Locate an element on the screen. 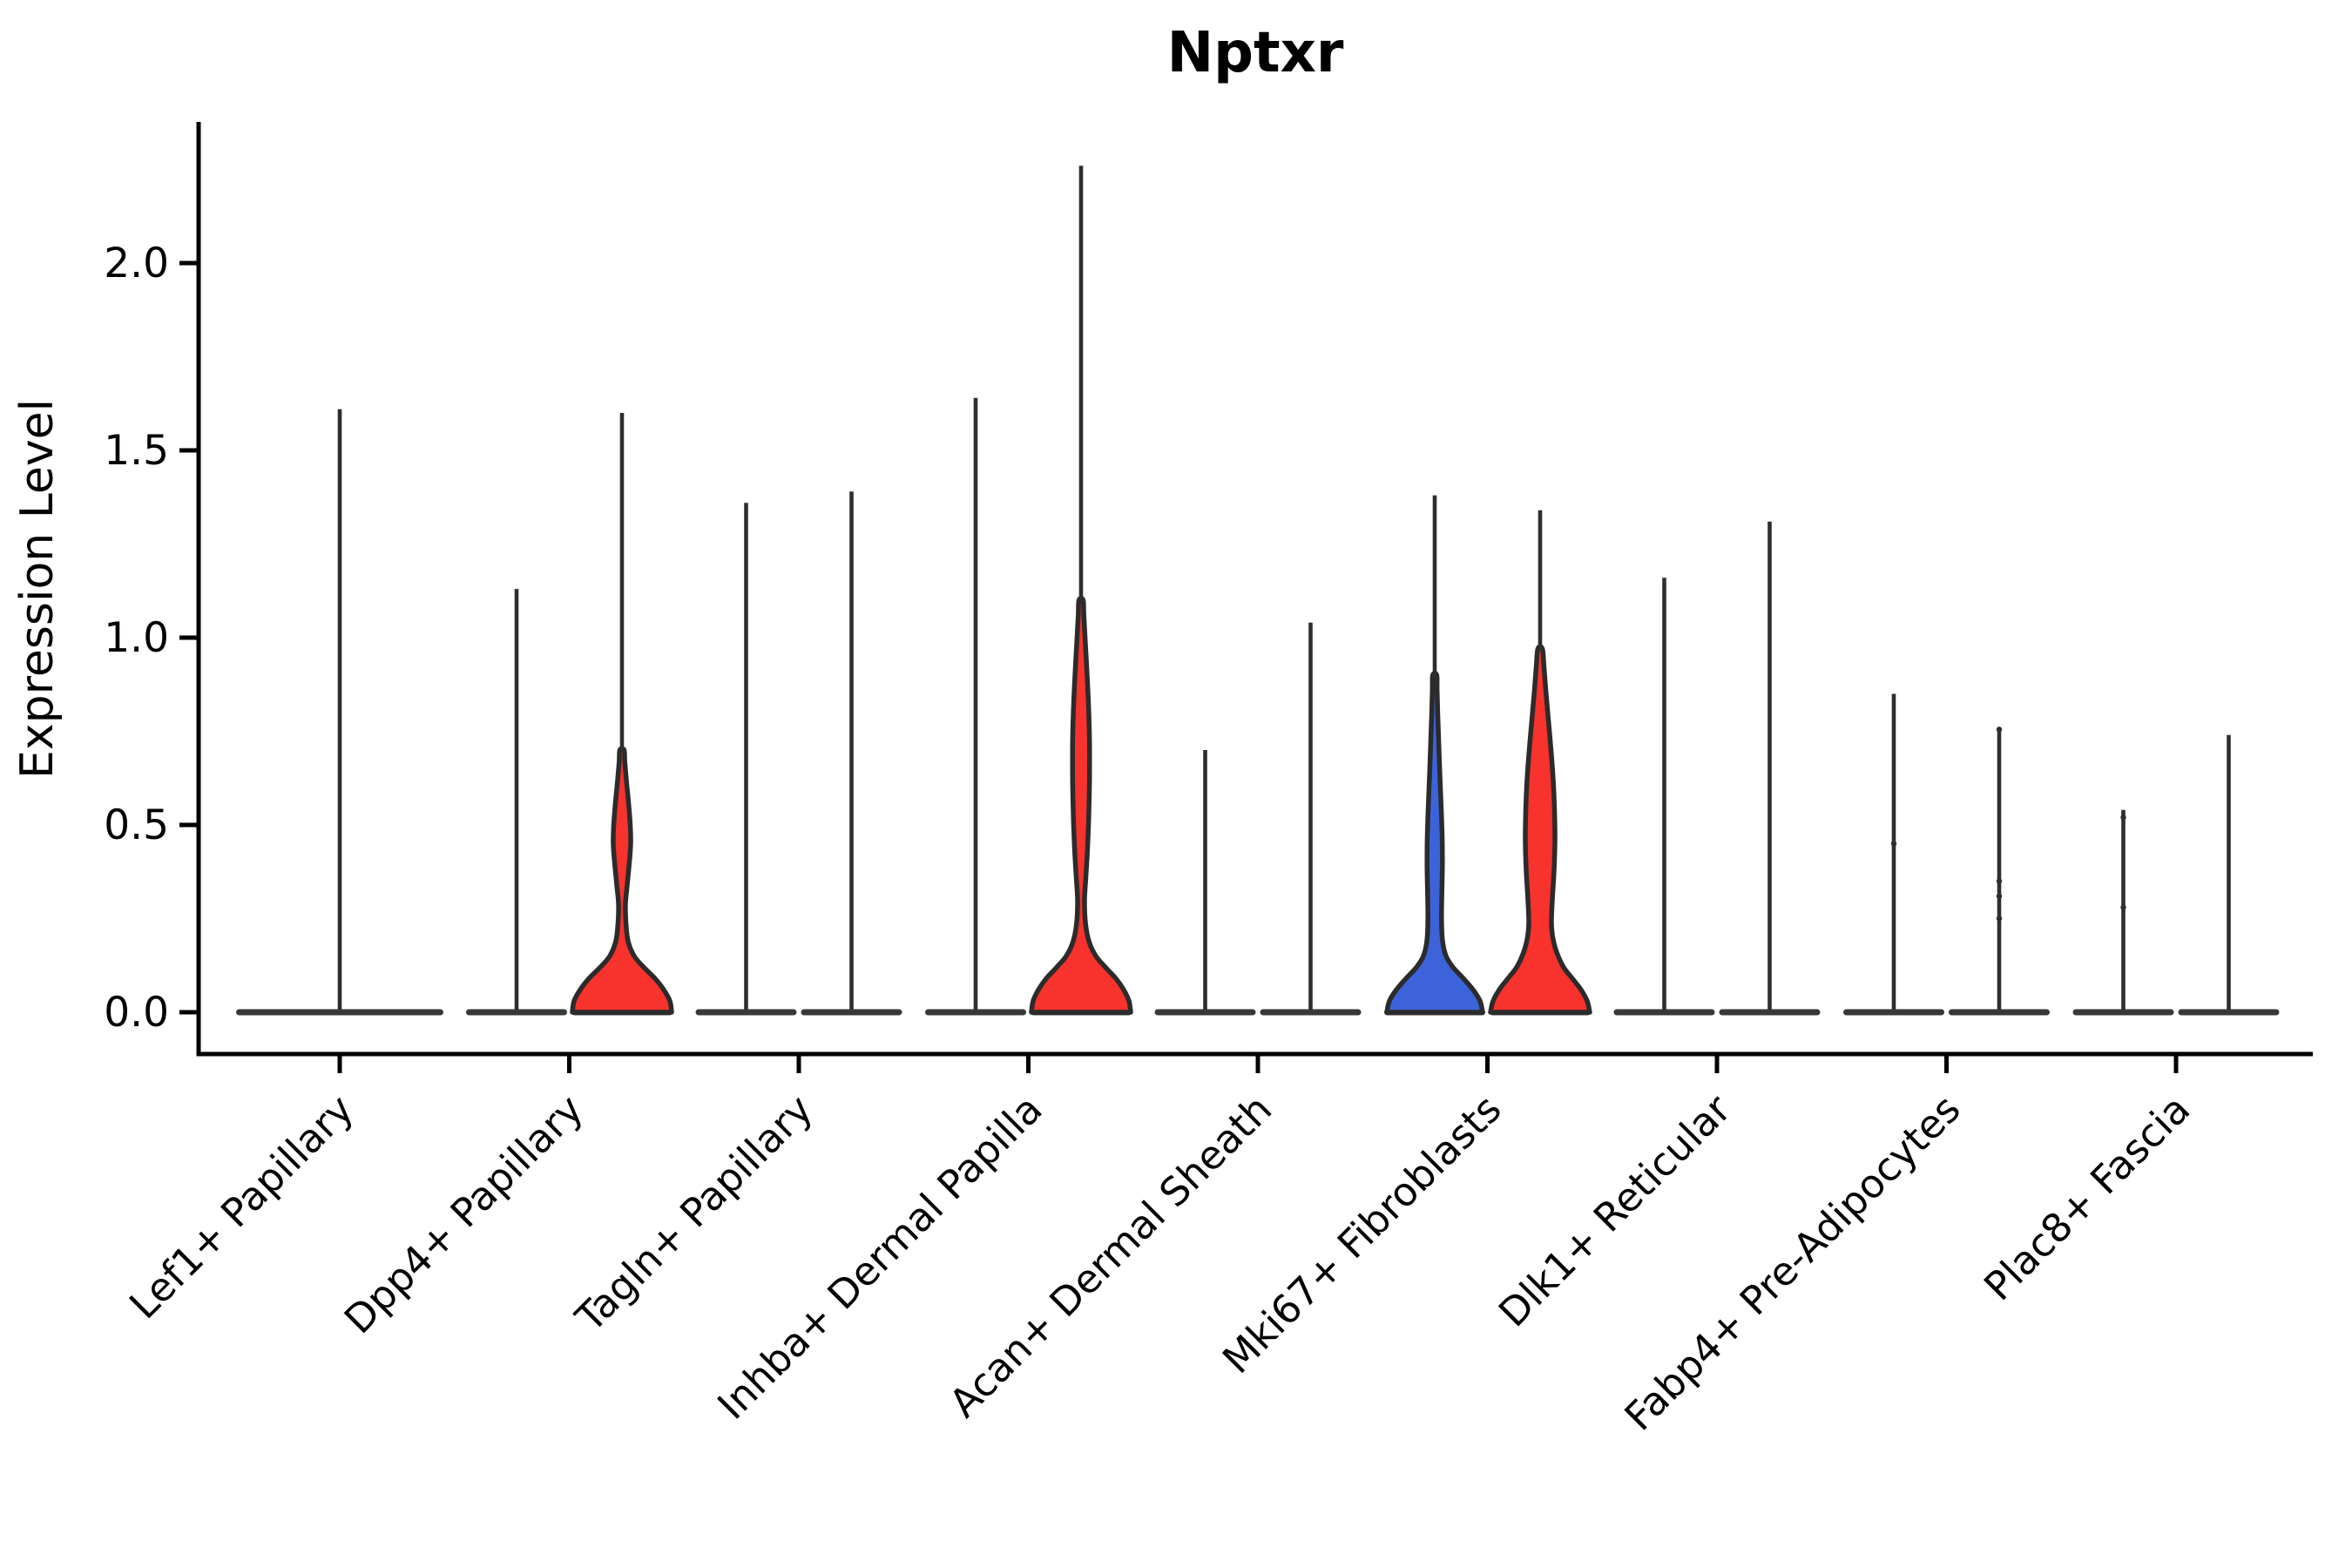  x-tick-label: Plac8+ Fascia is located at coordinates (2087, 1197).